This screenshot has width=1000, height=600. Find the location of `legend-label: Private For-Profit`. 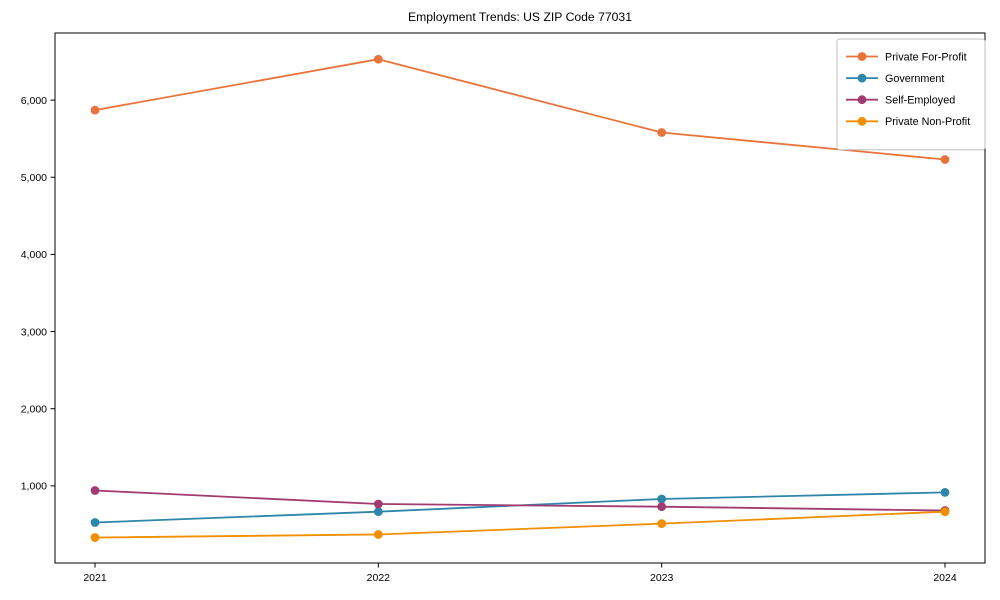

legend-label: Private For-Profit is located at coordinates (926, 57).